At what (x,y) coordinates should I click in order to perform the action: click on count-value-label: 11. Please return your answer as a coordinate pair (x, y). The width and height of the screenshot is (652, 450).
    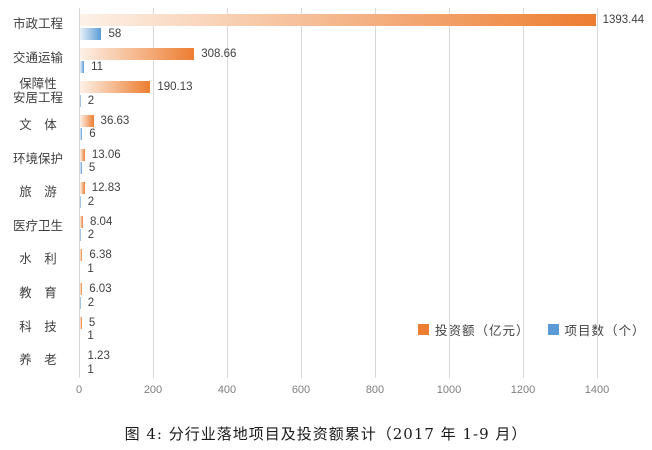
    Looking at the image, I should click on (97, 67).